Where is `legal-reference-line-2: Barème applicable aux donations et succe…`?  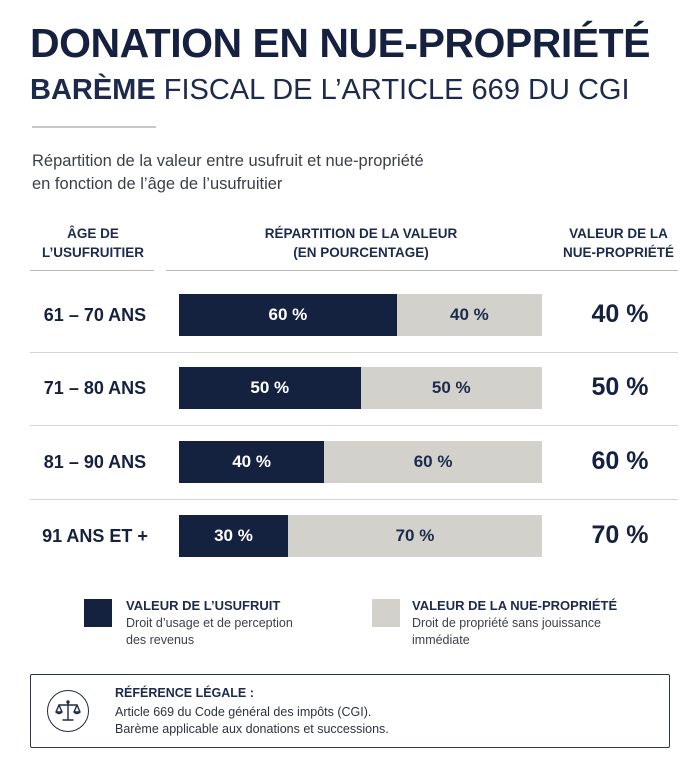 legal-reference-line-2: Barème applicable aux donations et succe… is located at coordinates (252, 729).